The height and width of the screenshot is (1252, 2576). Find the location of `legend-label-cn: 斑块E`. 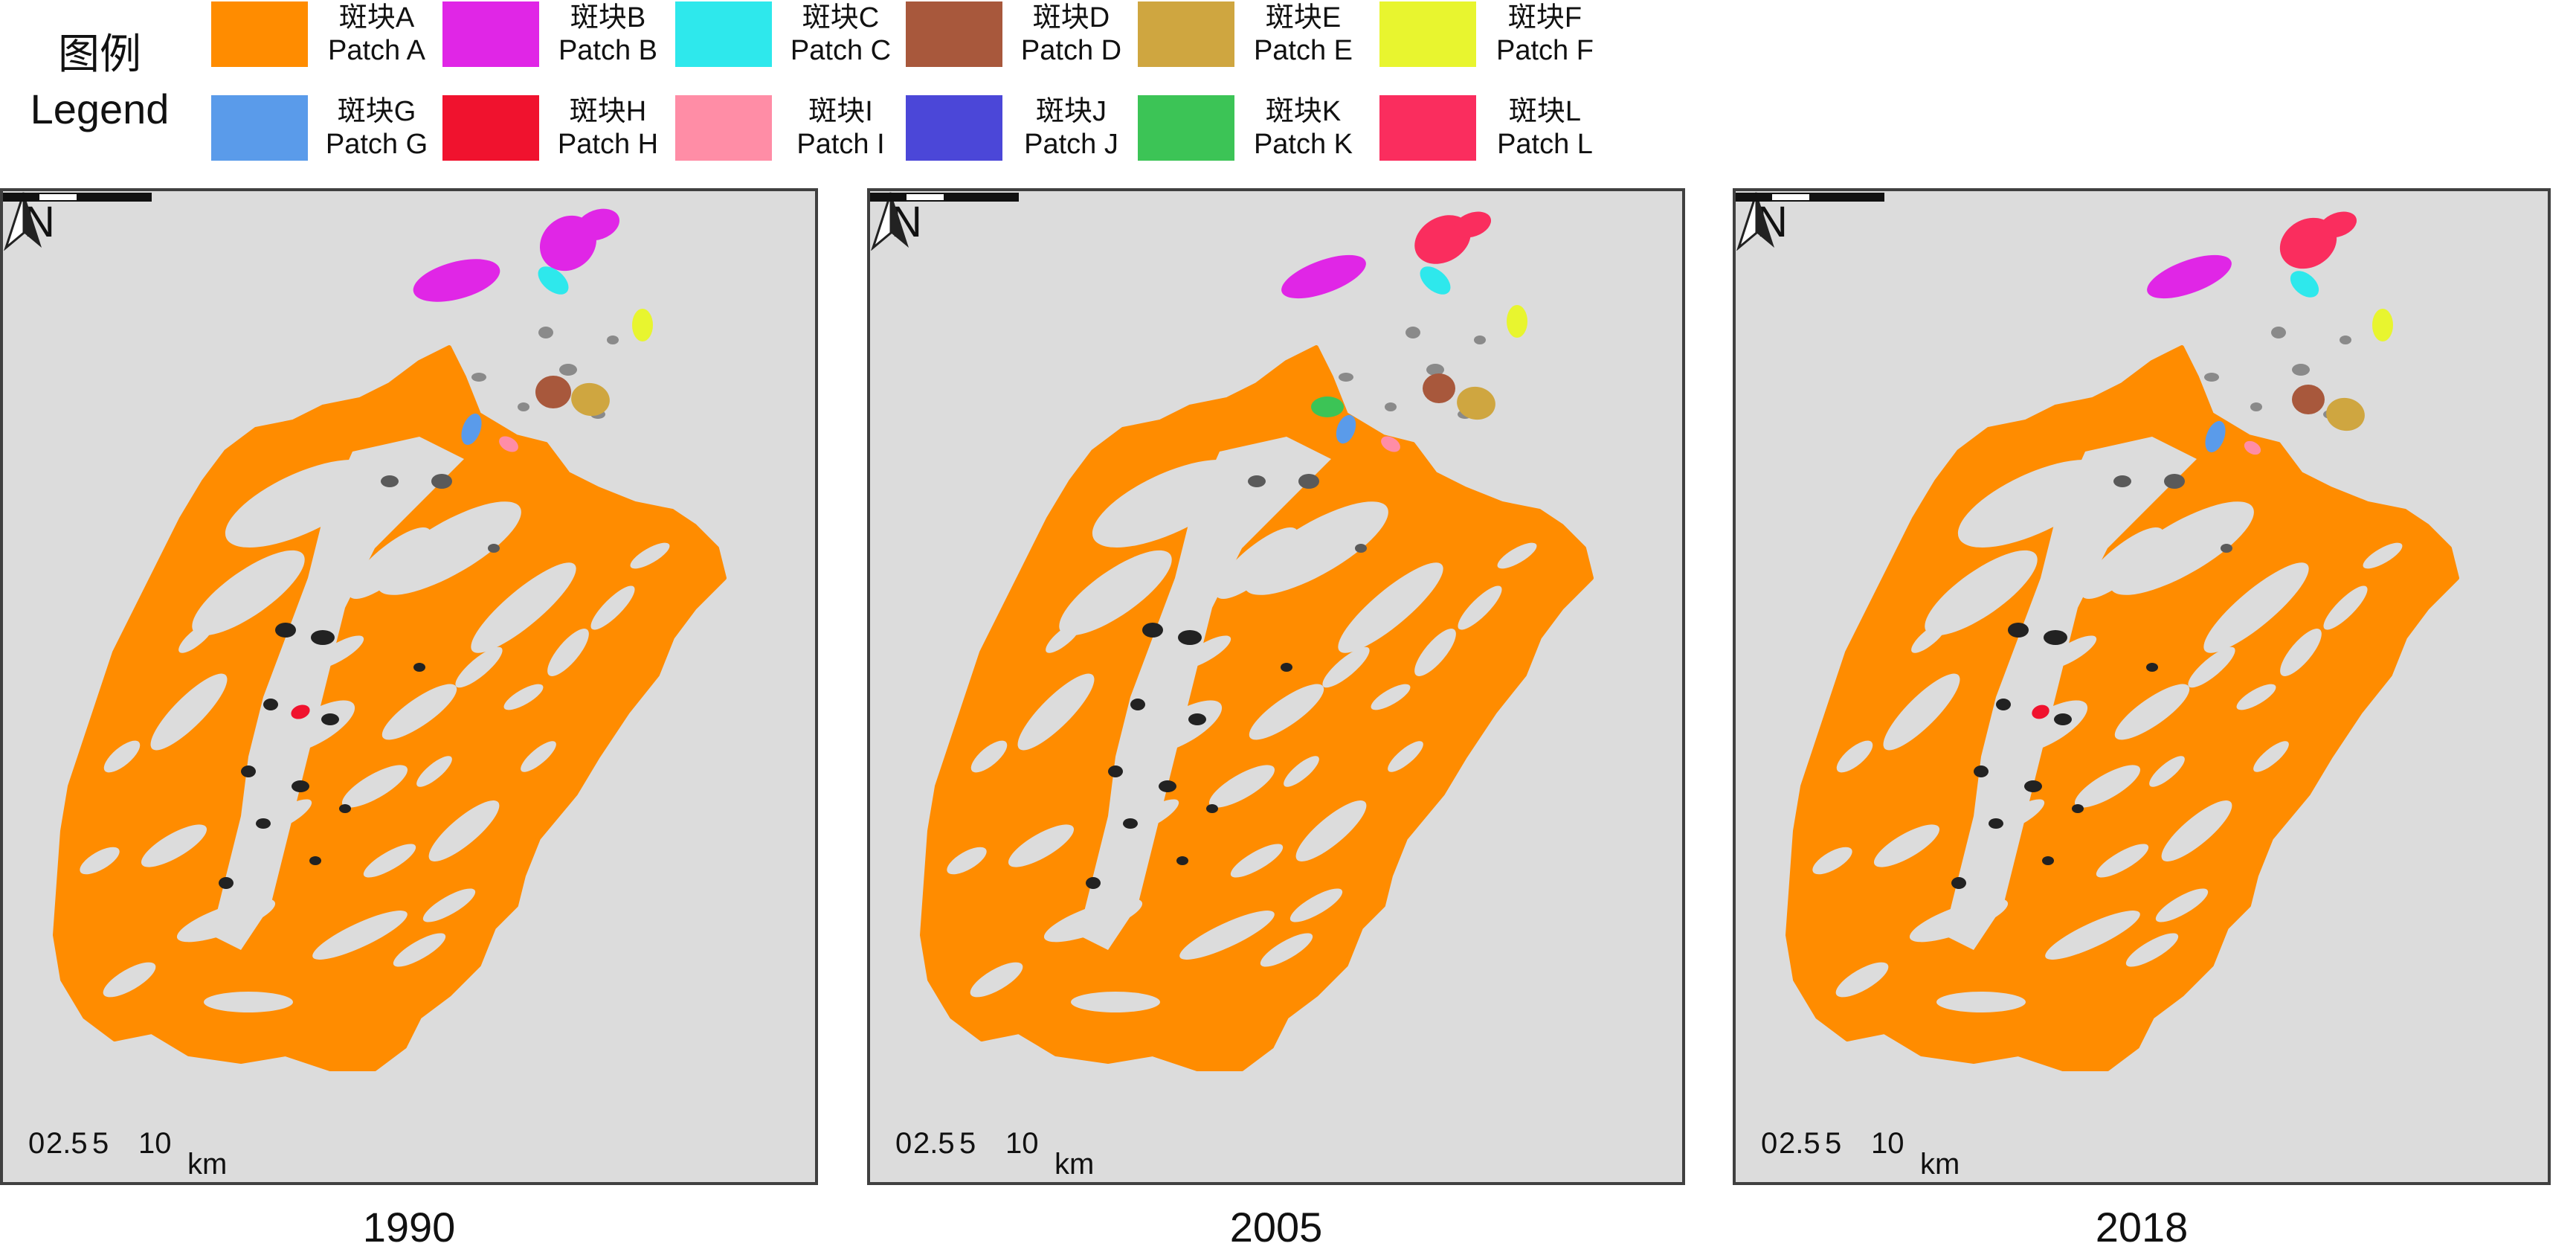

legend-label-cn: 斑块E is located at coordinates (1303, 17).